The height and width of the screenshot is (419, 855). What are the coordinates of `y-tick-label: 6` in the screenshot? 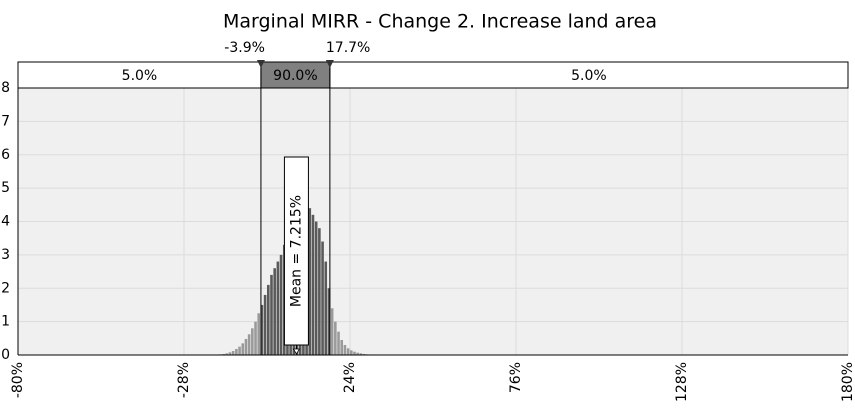 It's located at (5, 155).